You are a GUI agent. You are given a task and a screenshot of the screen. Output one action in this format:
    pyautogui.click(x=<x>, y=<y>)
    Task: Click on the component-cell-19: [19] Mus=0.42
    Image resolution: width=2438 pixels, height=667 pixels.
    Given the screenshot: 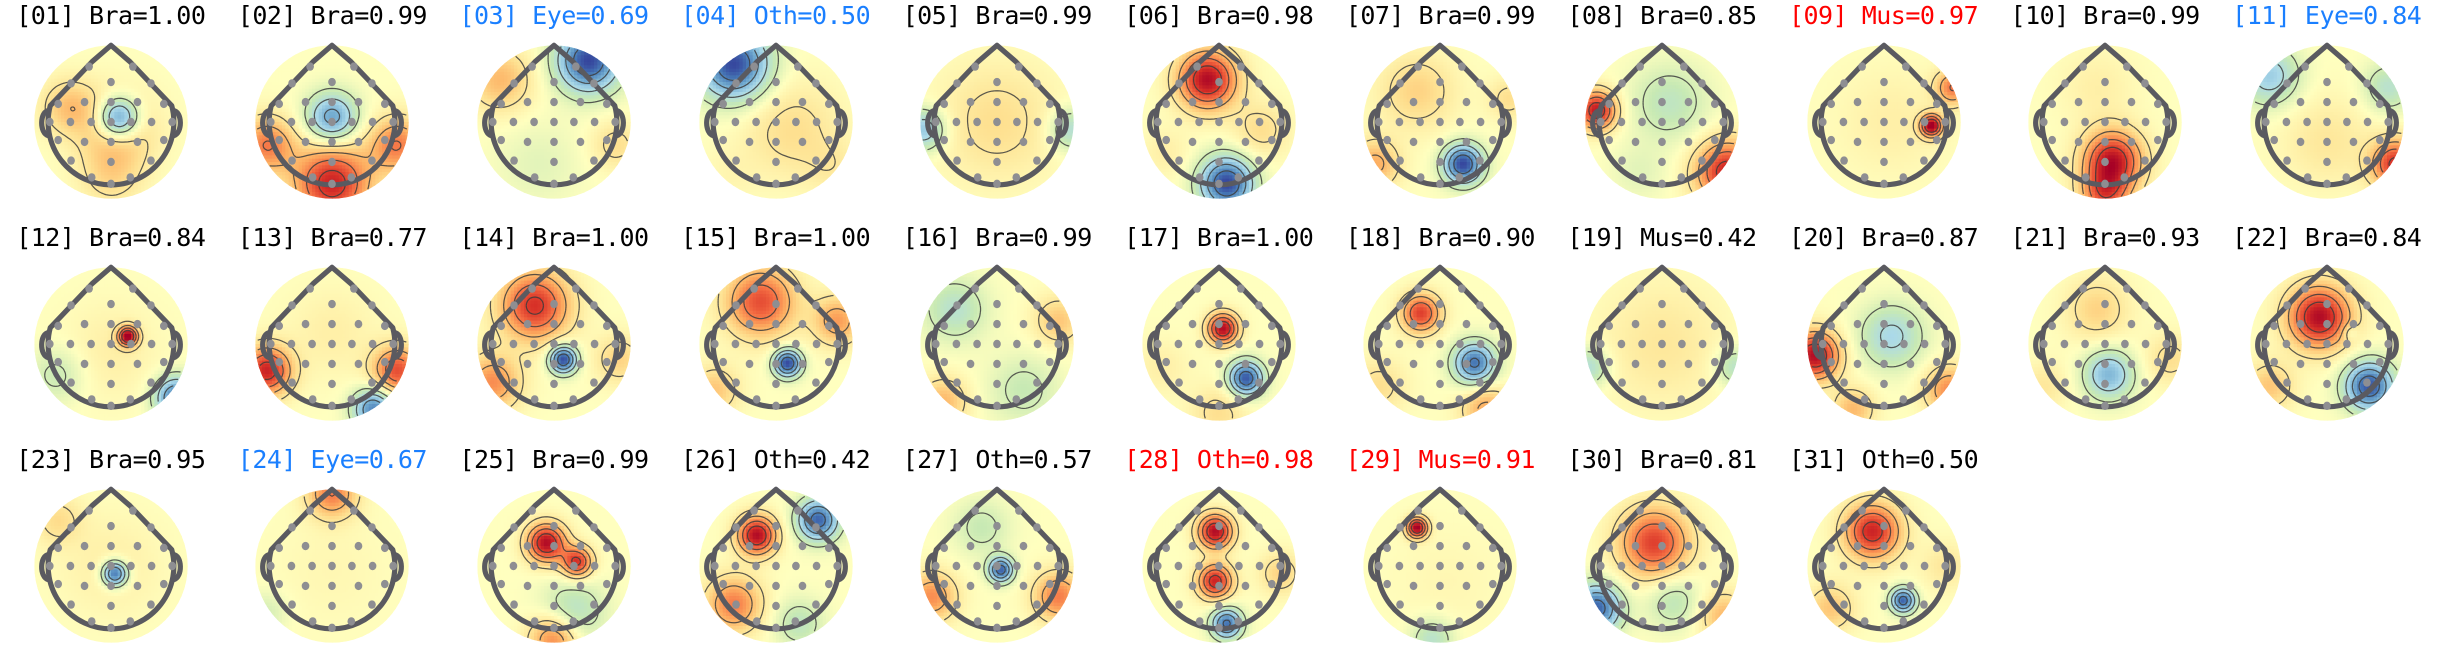 What is the action you would take?
    pyautogui.click(x=1662, y=333)
    